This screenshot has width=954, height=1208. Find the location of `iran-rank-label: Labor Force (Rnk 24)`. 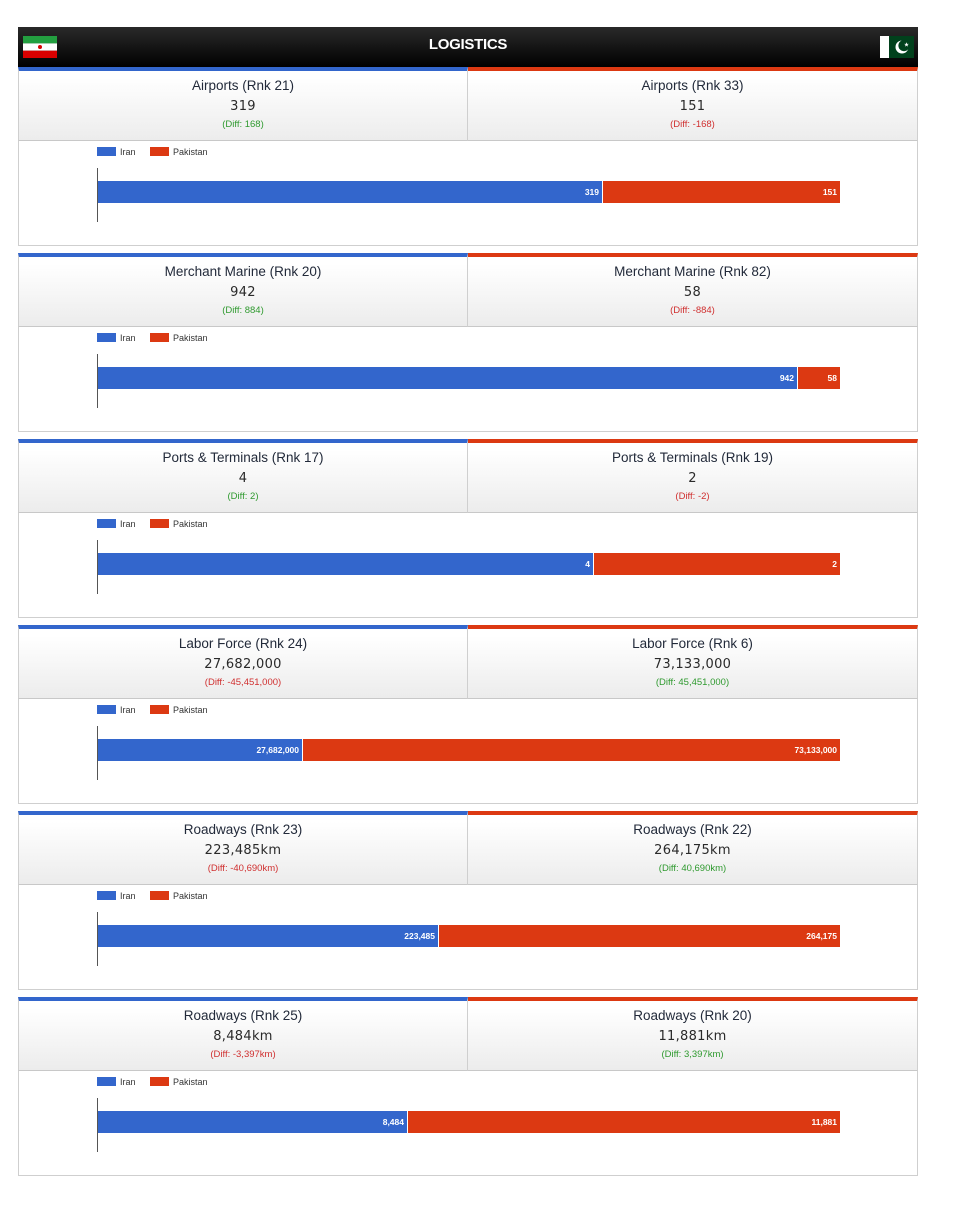

iran-rank-label: Labor Force (Rnk 24) is located at coordinates (243, 643).